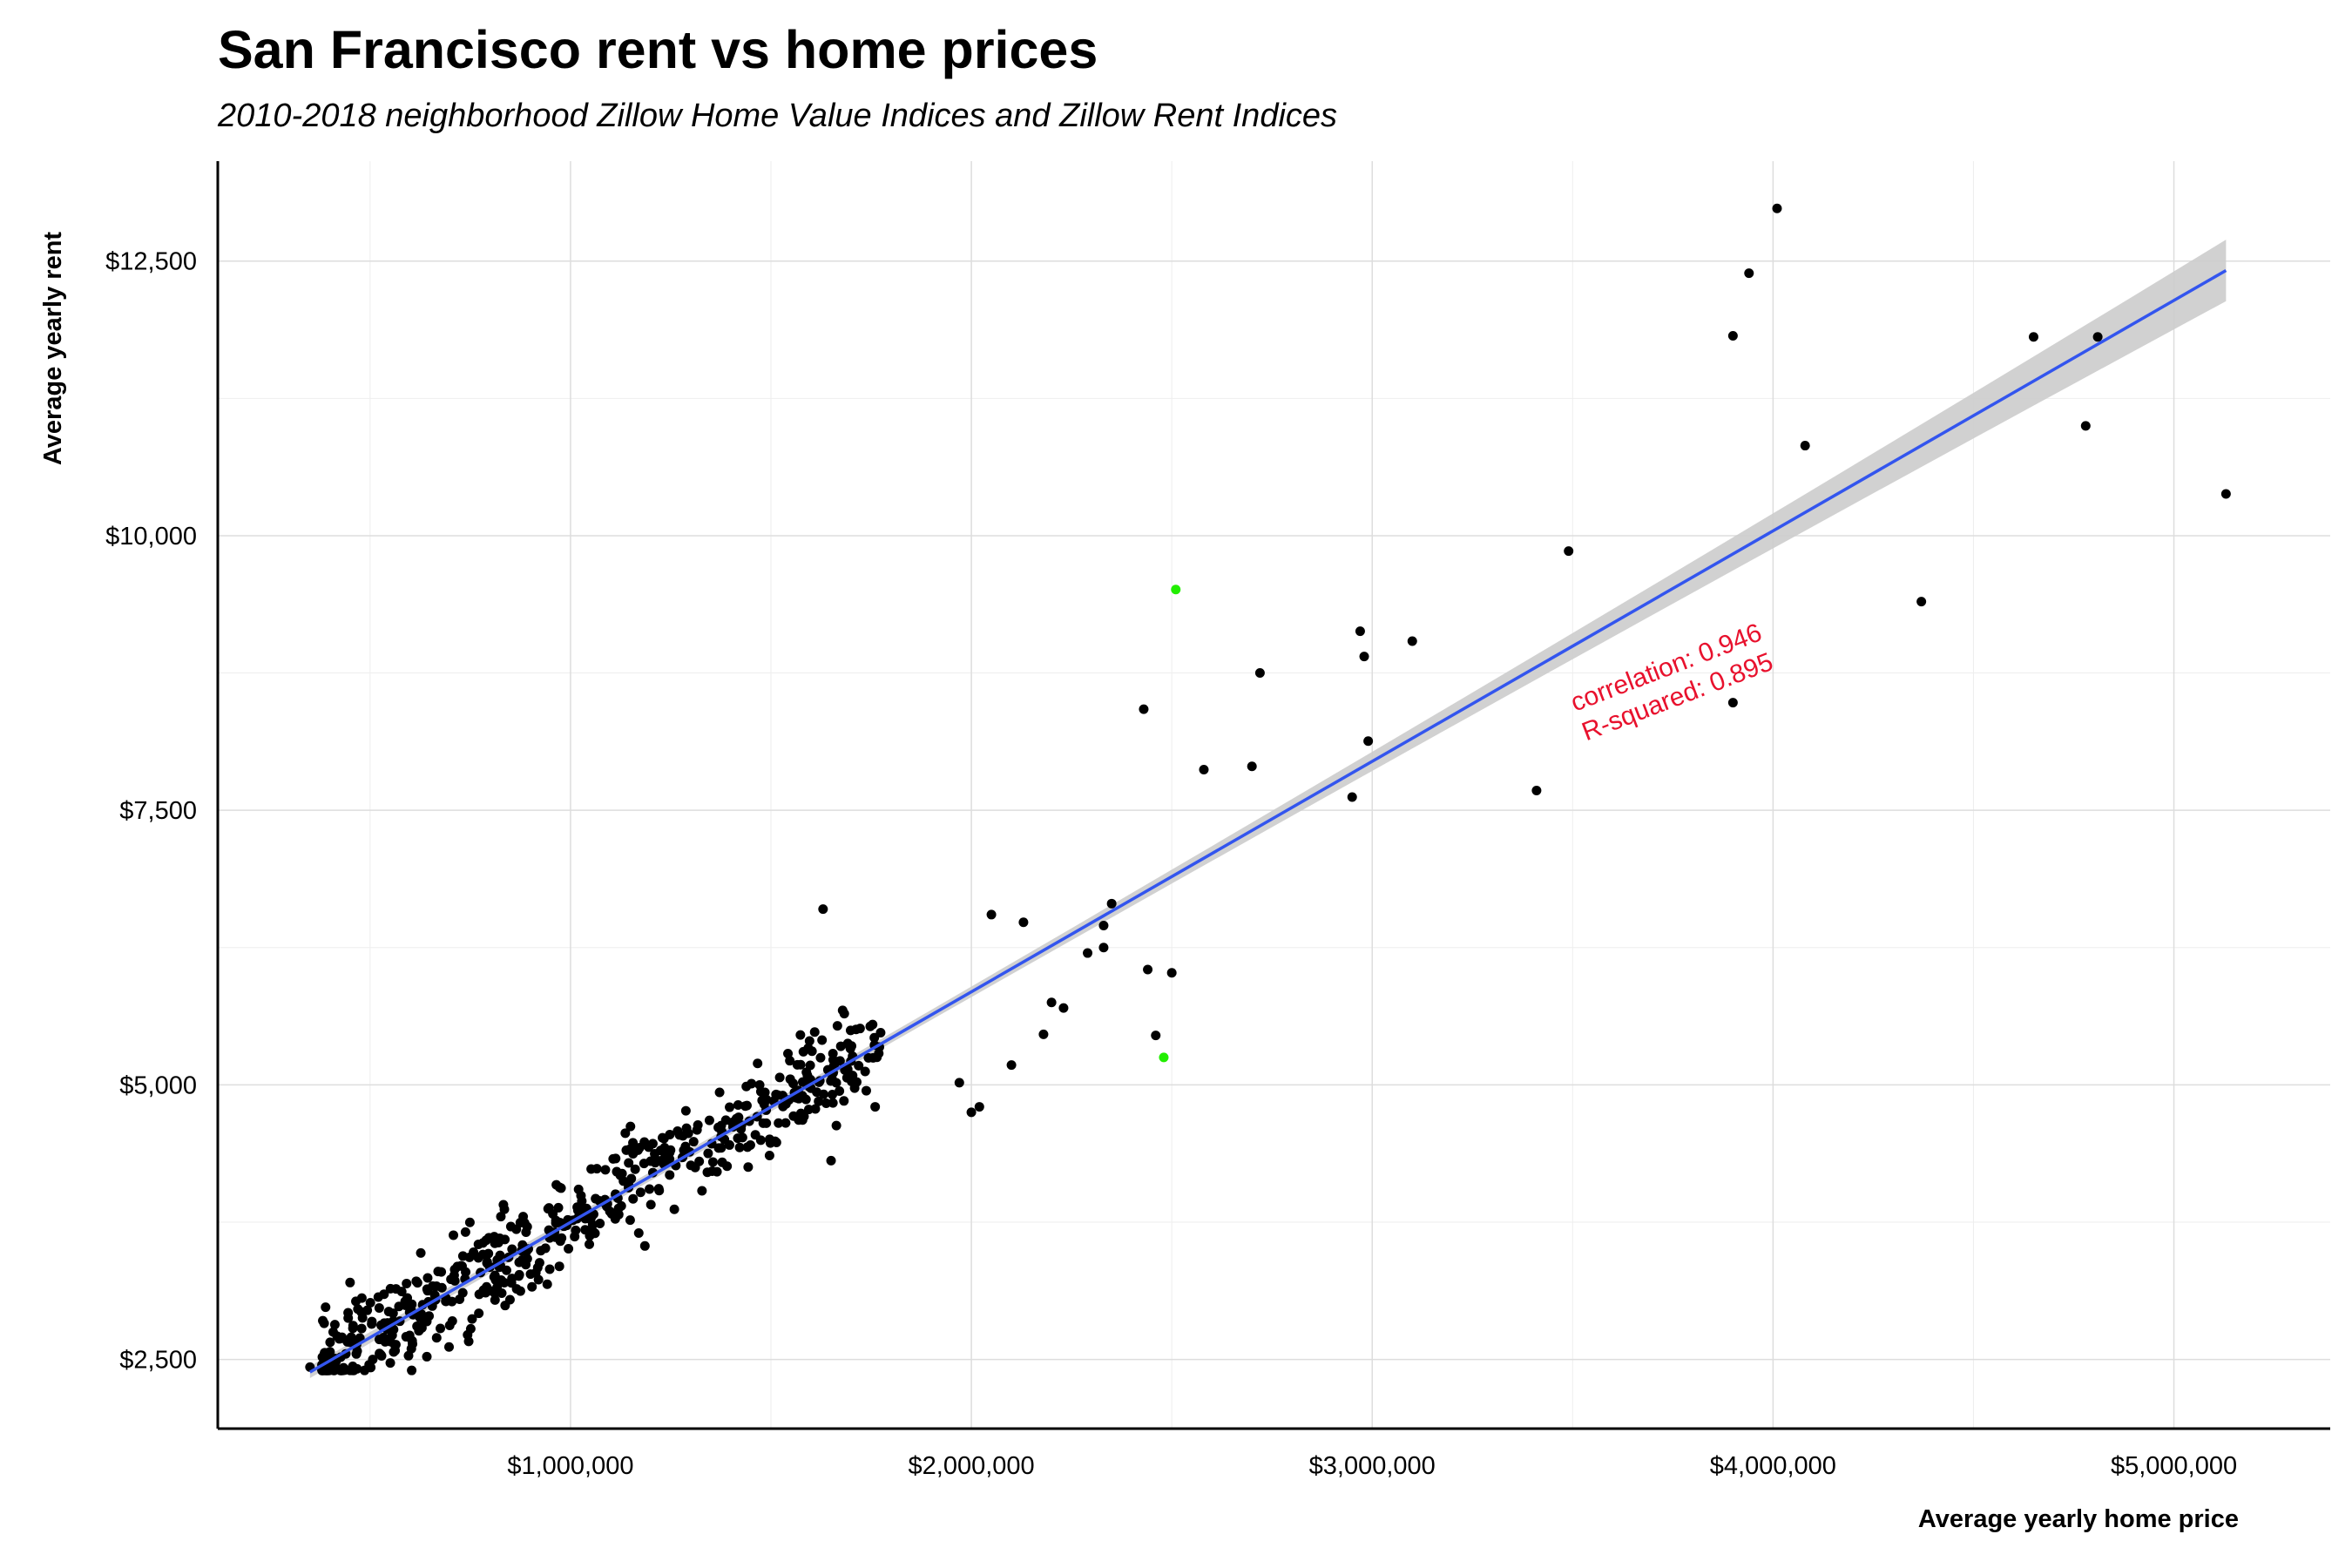 The height and width of the screenshot is (1568, 2352). I want to click on x-tick-label: $3,000,000, so click(1372, 1466).